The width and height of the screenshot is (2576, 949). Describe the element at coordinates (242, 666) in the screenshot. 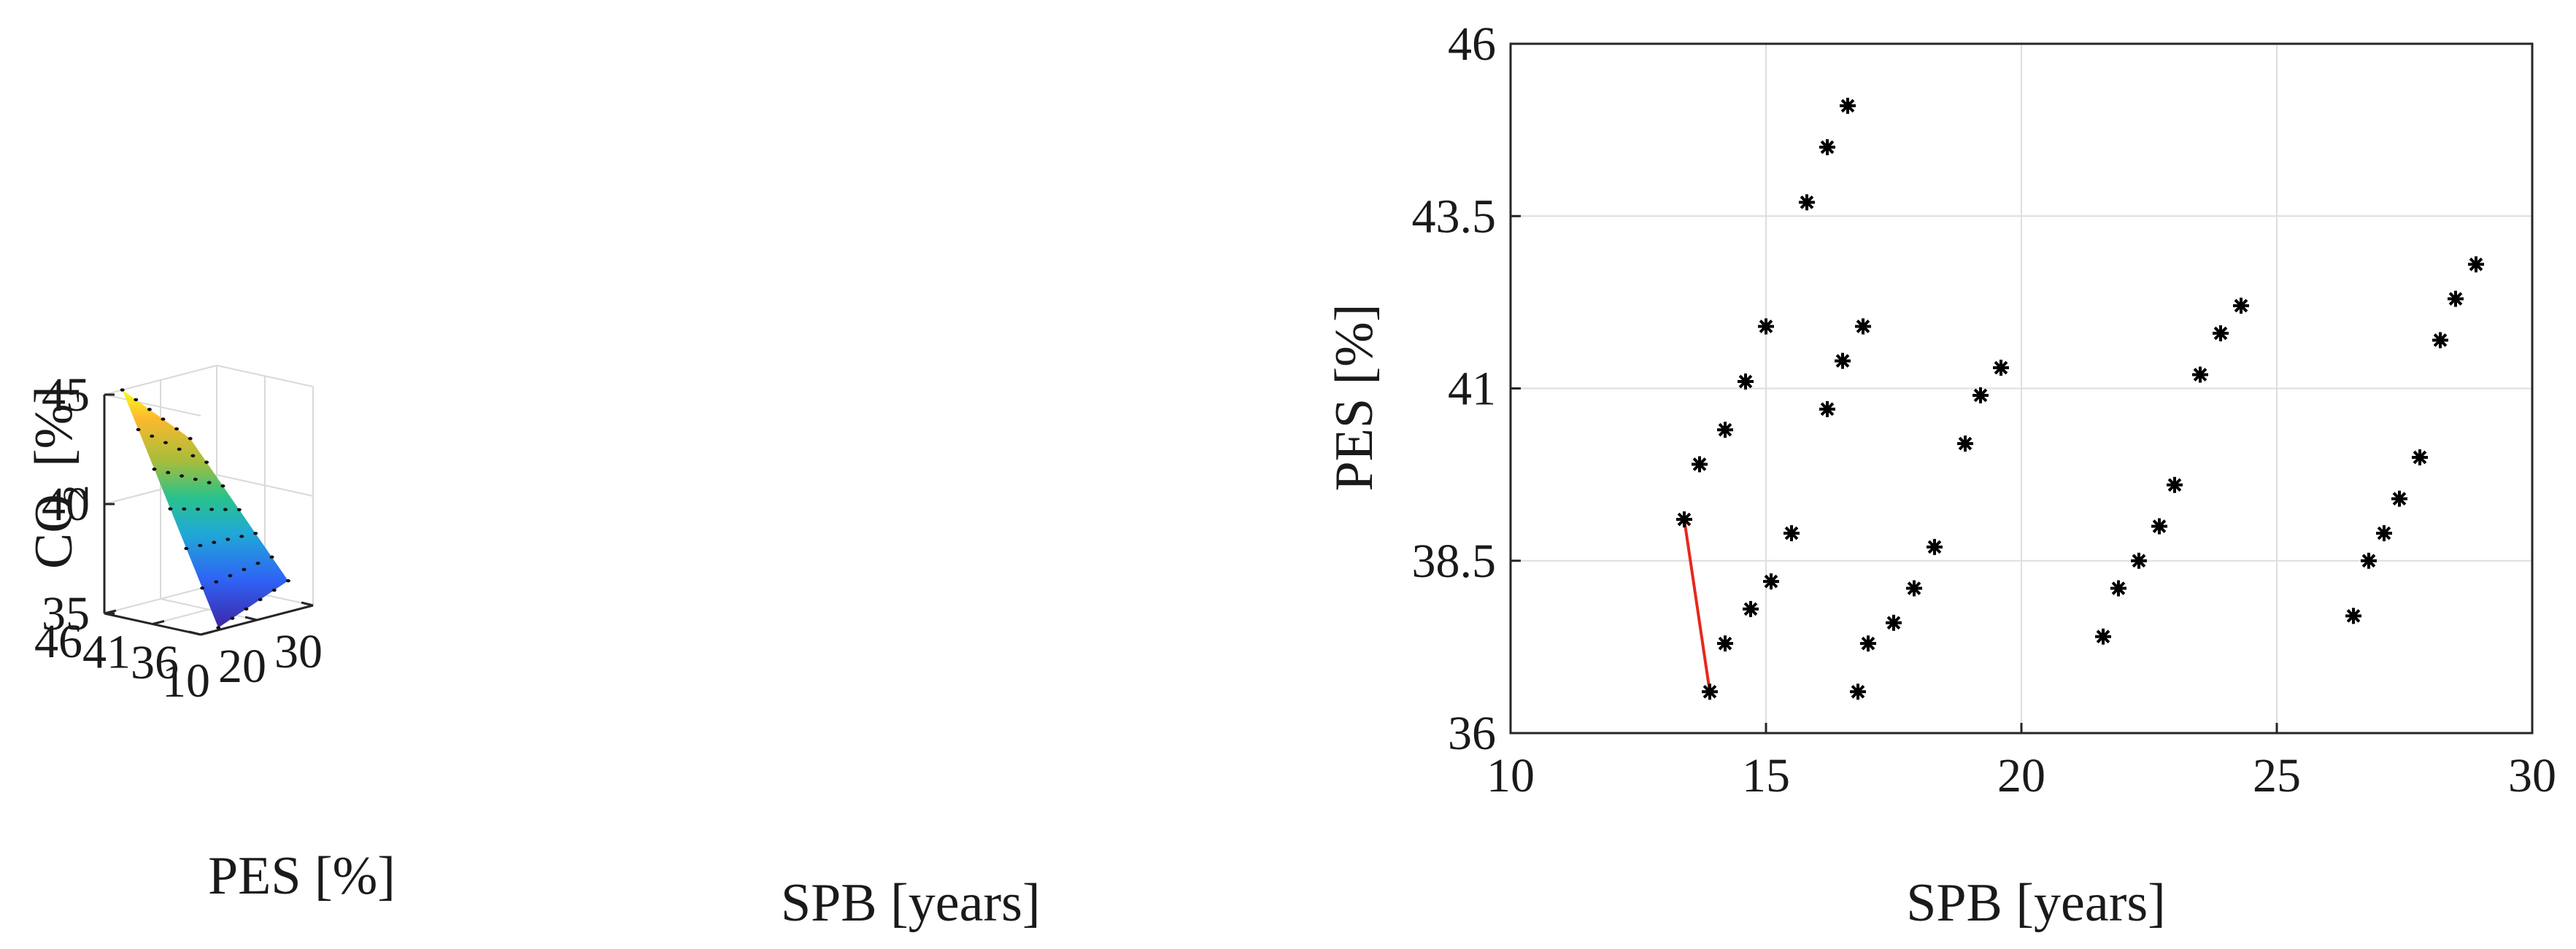

I see `x-tick-label-3d: 20` at that location.